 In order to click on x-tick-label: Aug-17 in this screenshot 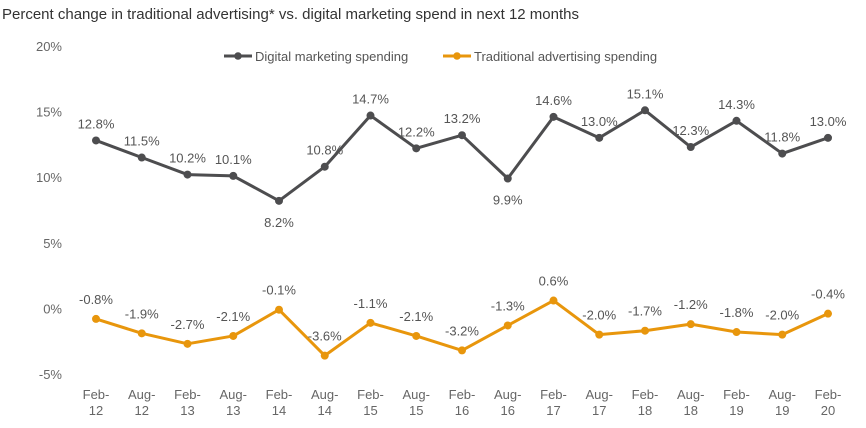, I will do `click(599, 402)`.